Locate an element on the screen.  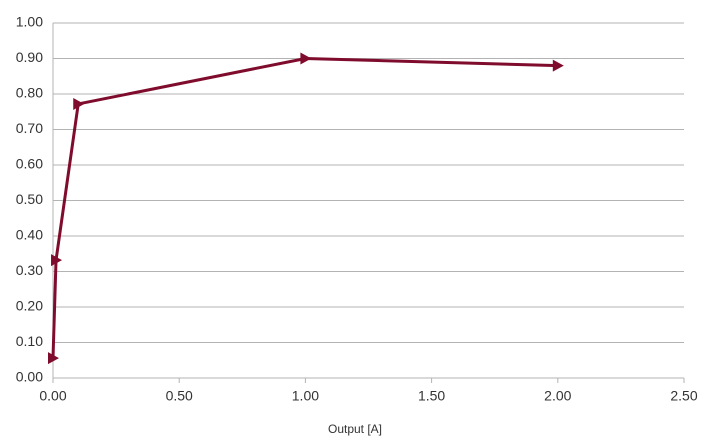
y-tick-label: 0.90 is located at coordinates (29, 57).